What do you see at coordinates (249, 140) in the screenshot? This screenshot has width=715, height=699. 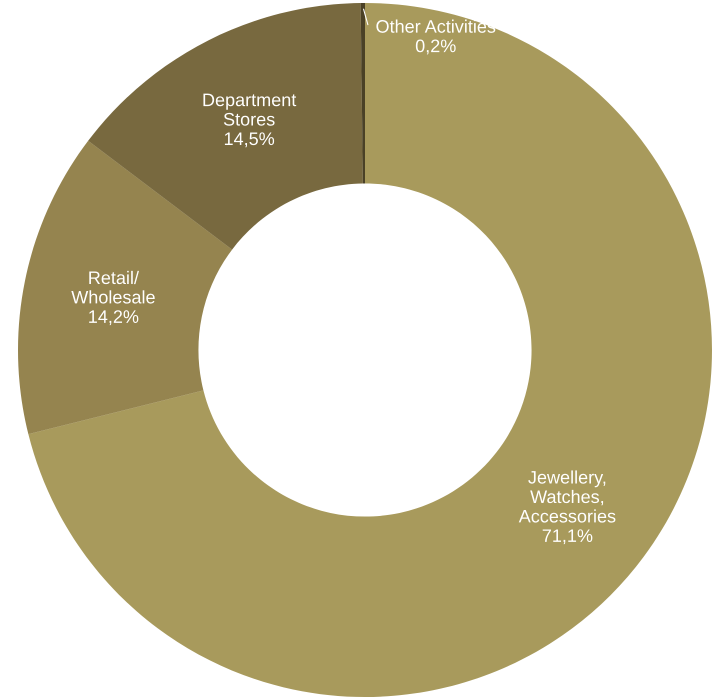 I see `data-label: 14,5%` at bounding box center [249, 140].